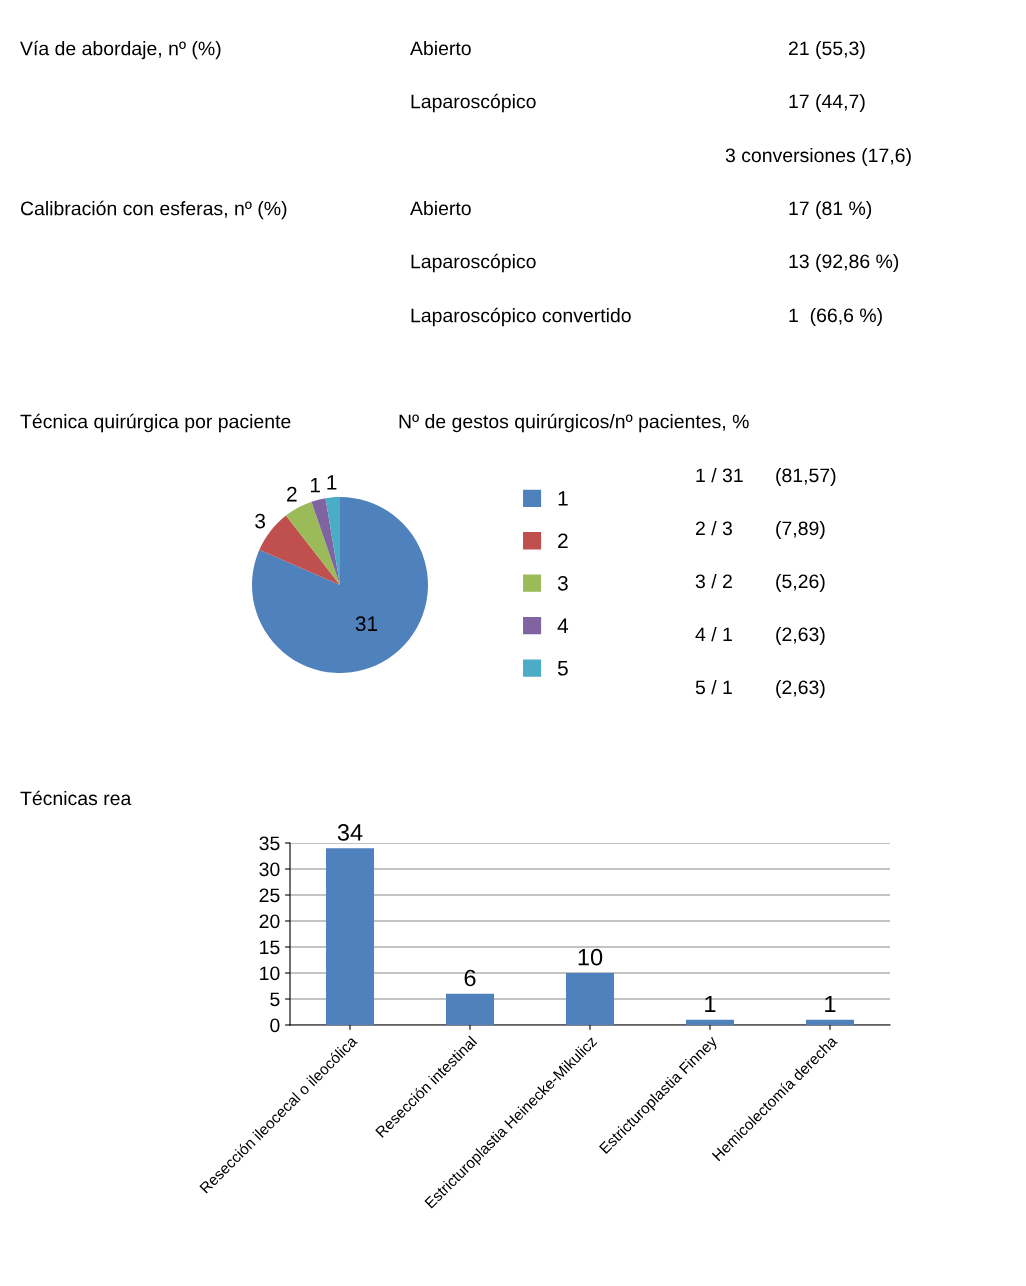 This screenshot has width=1026, height=1286. What do you see at coordinates (826, 50) in the screenshot?
I see `text: 21 (55,3)` at bounding box center [826, 50].